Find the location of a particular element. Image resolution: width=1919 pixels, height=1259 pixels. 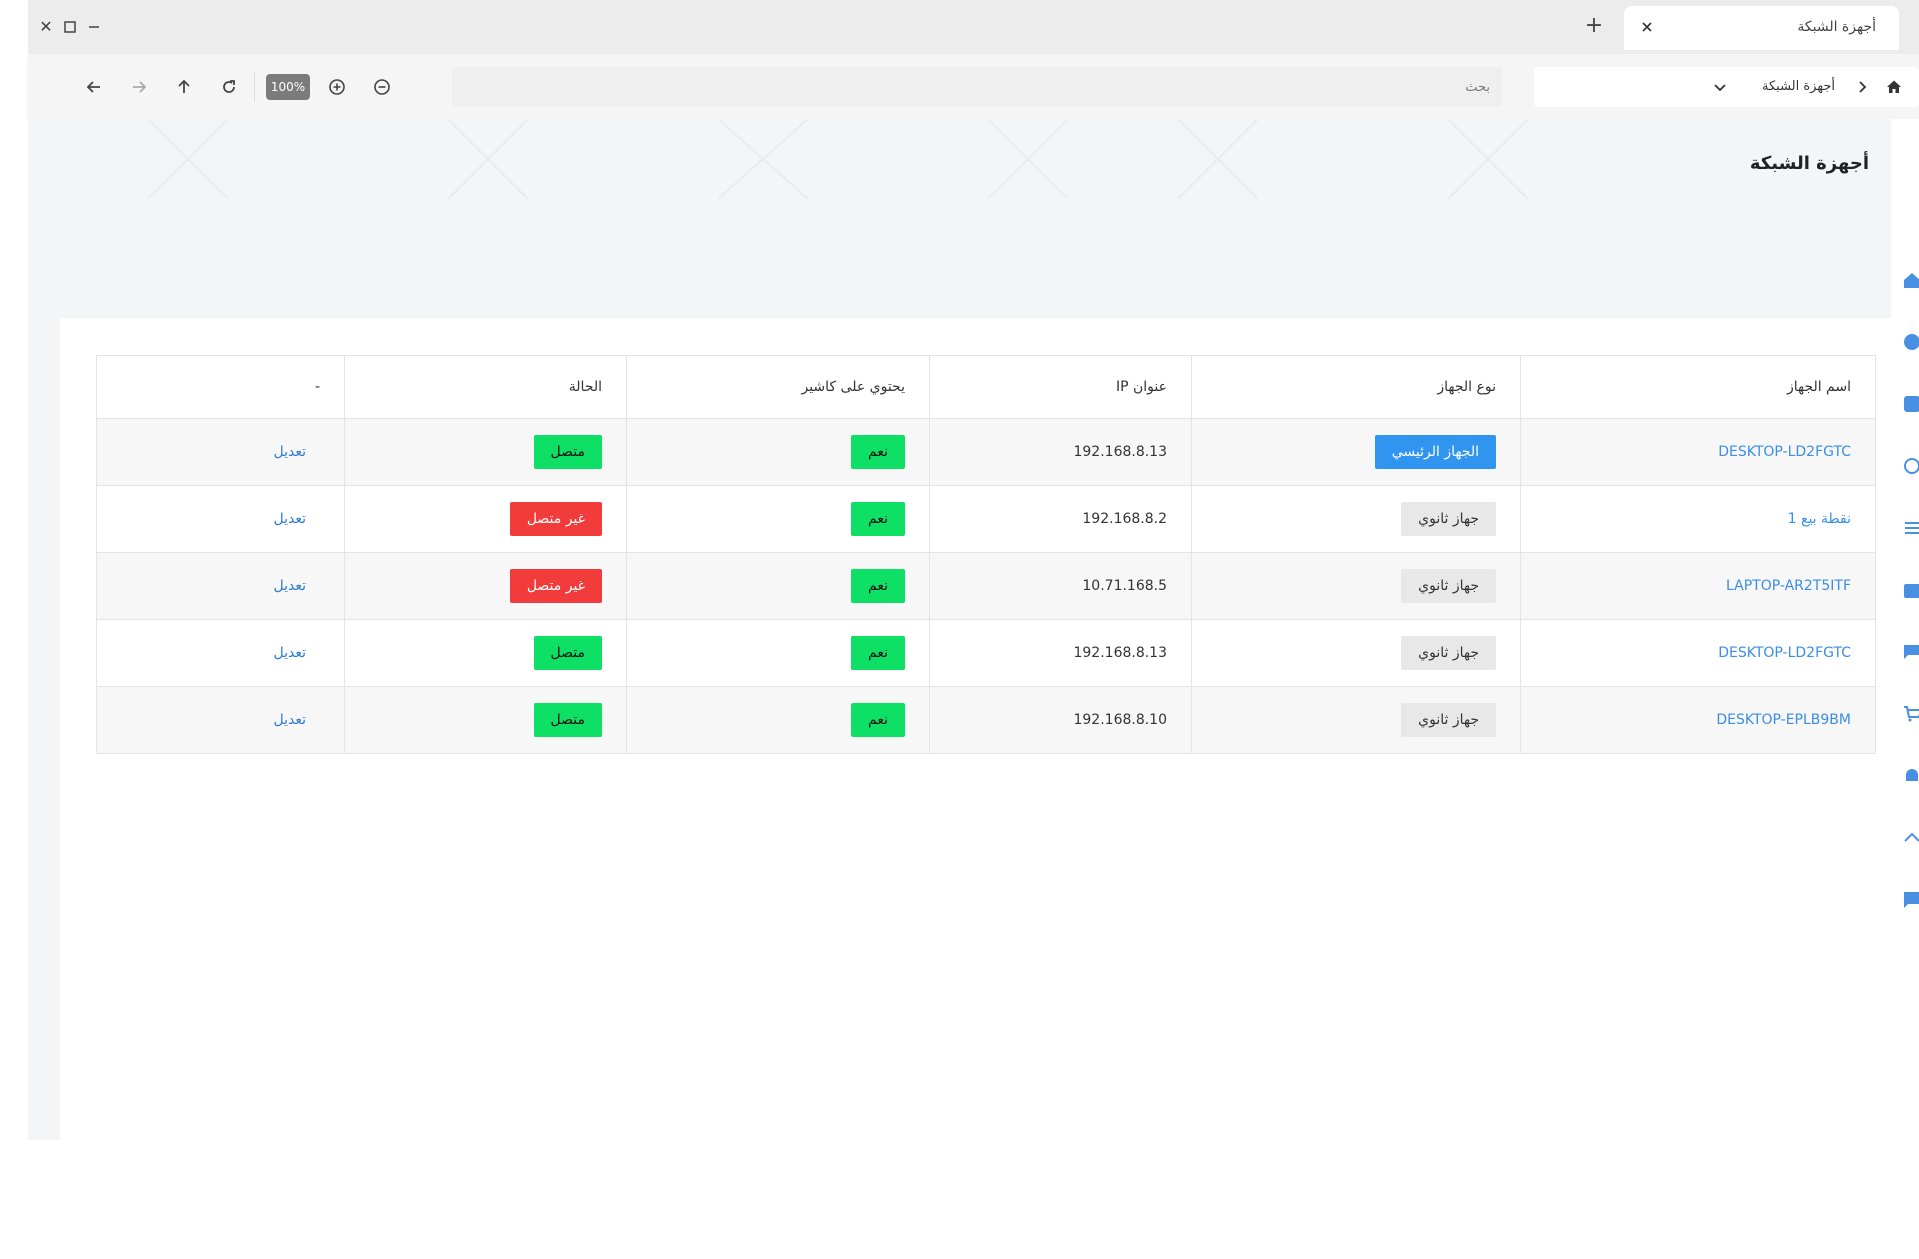

ip-cell: 192.168.8.10 is located at coordinates (1060, 720).